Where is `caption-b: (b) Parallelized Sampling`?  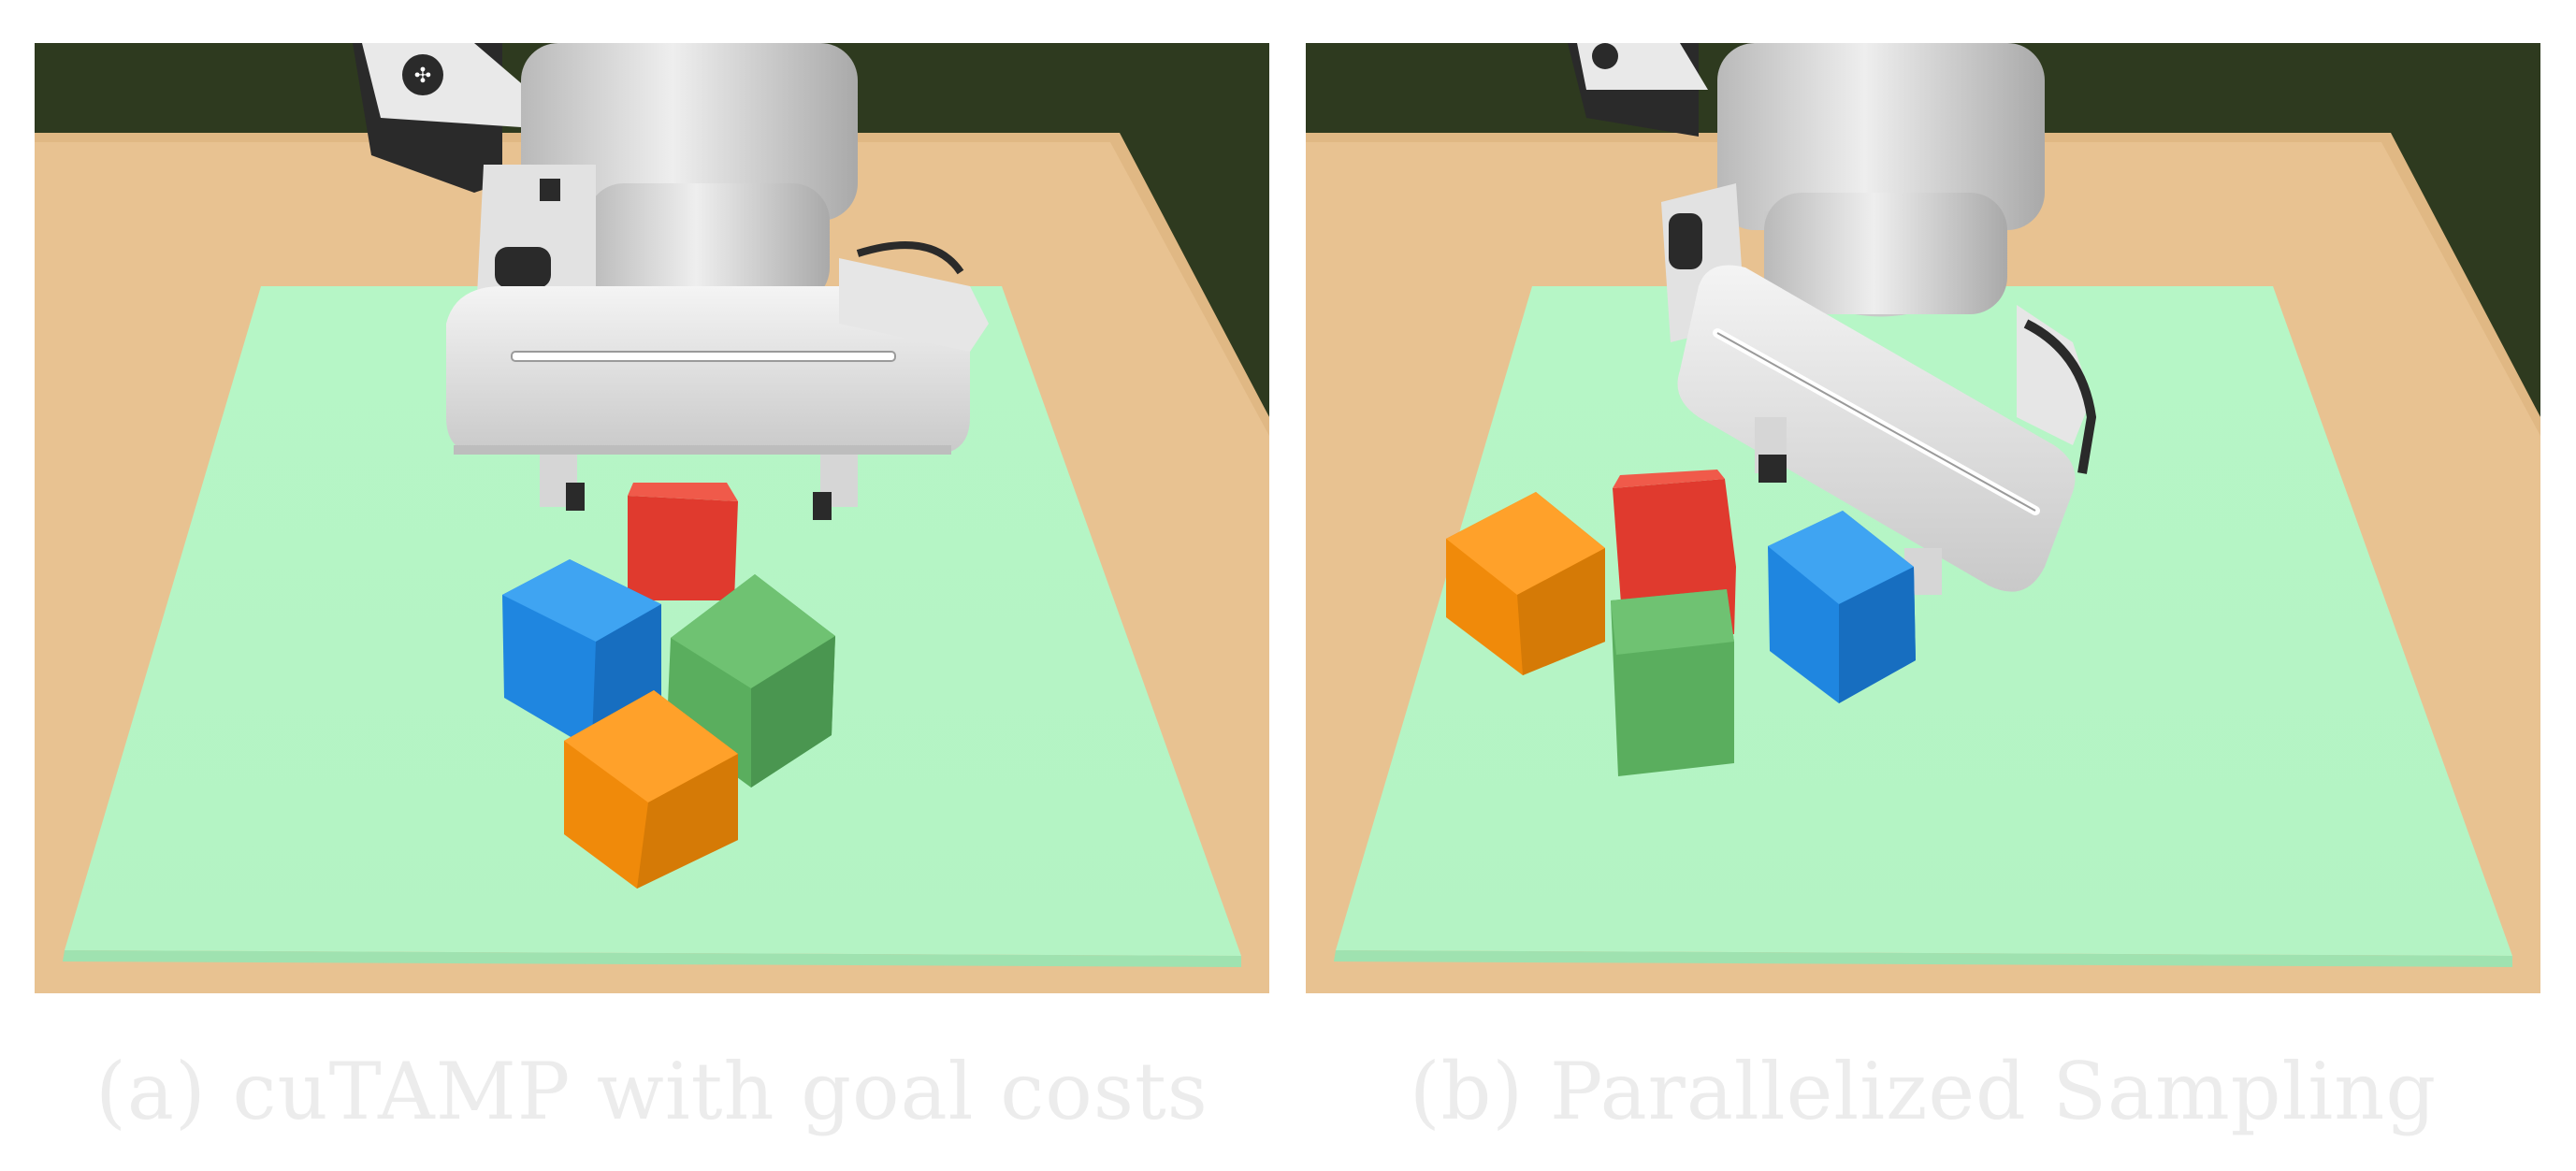 caption-b: (b) Parallelized Sampling is located at coordinates (1924, 1091).